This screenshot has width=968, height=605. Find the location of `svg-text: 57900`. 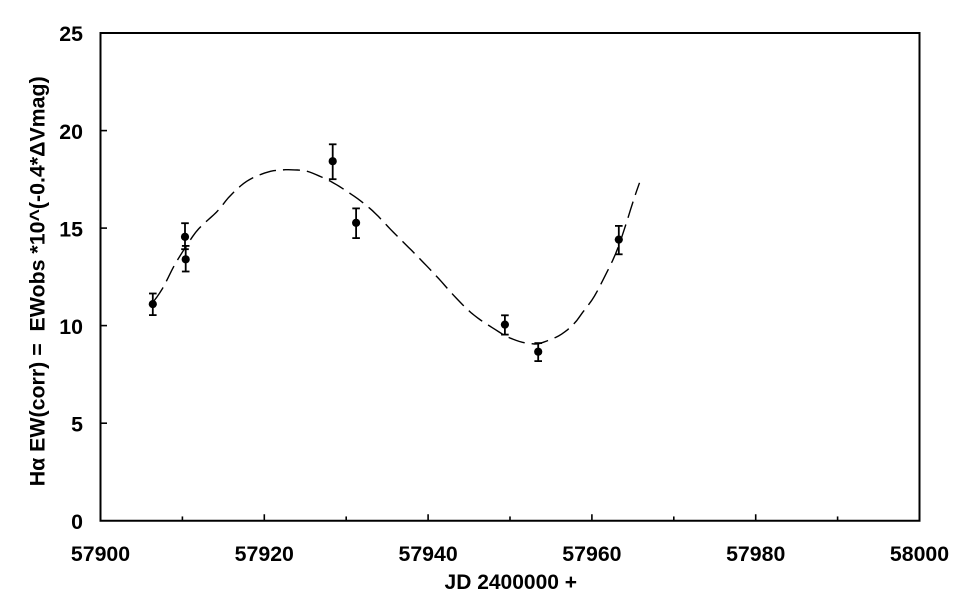

svg-text: 57900 is located at coordinates (100, 554).